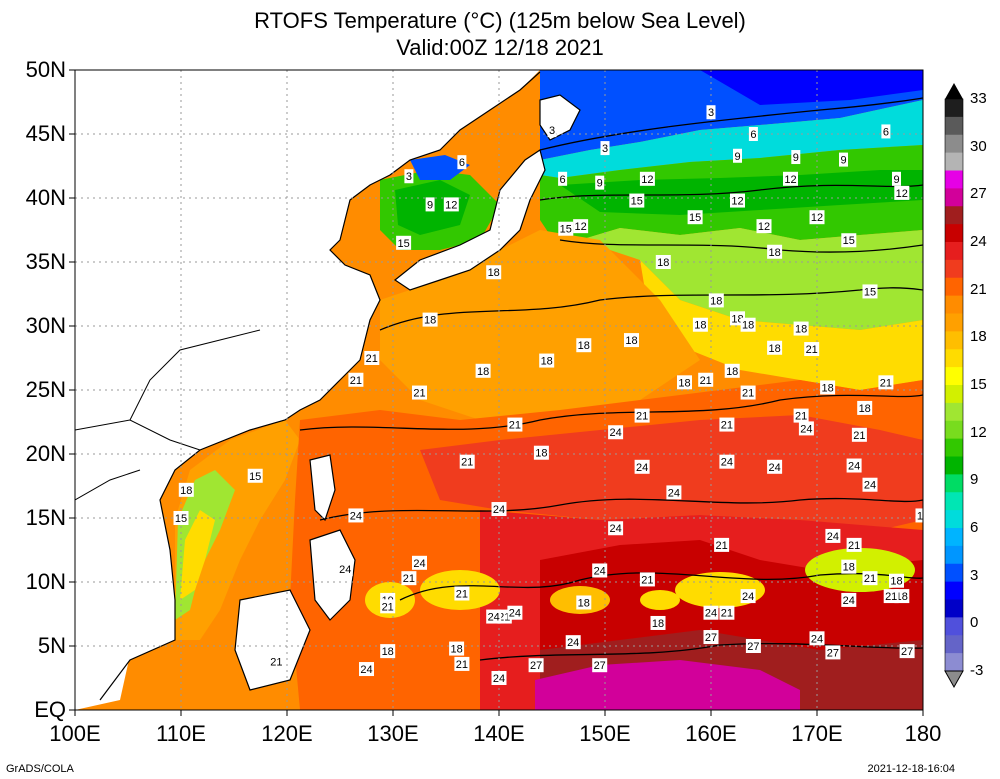 Image resolution: width=1000 pixels, height=779 pixels. What do you see at coordinates (45, 517) in the screenshot?
I see `latitude-label: 15N` at bounding box center [45, 517].